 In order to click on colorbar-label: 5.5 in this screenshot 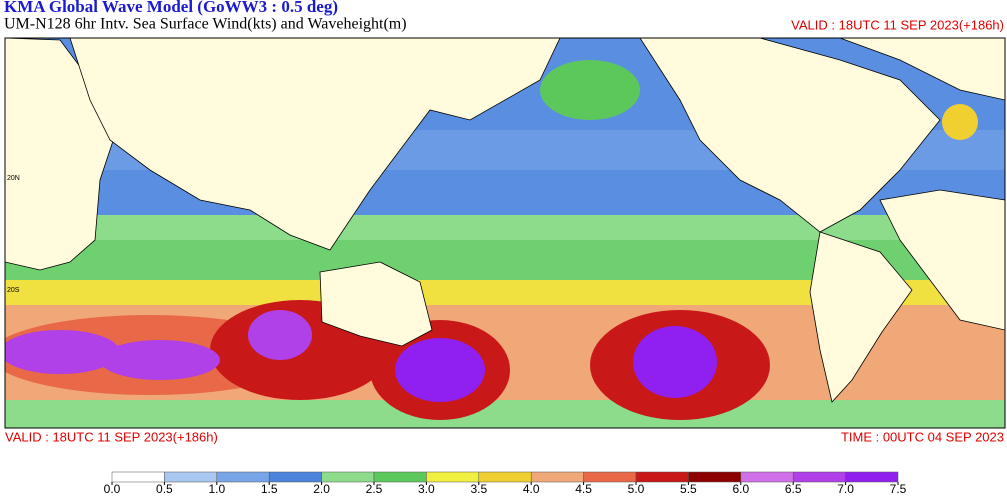, I will do `click(688, 489)`.